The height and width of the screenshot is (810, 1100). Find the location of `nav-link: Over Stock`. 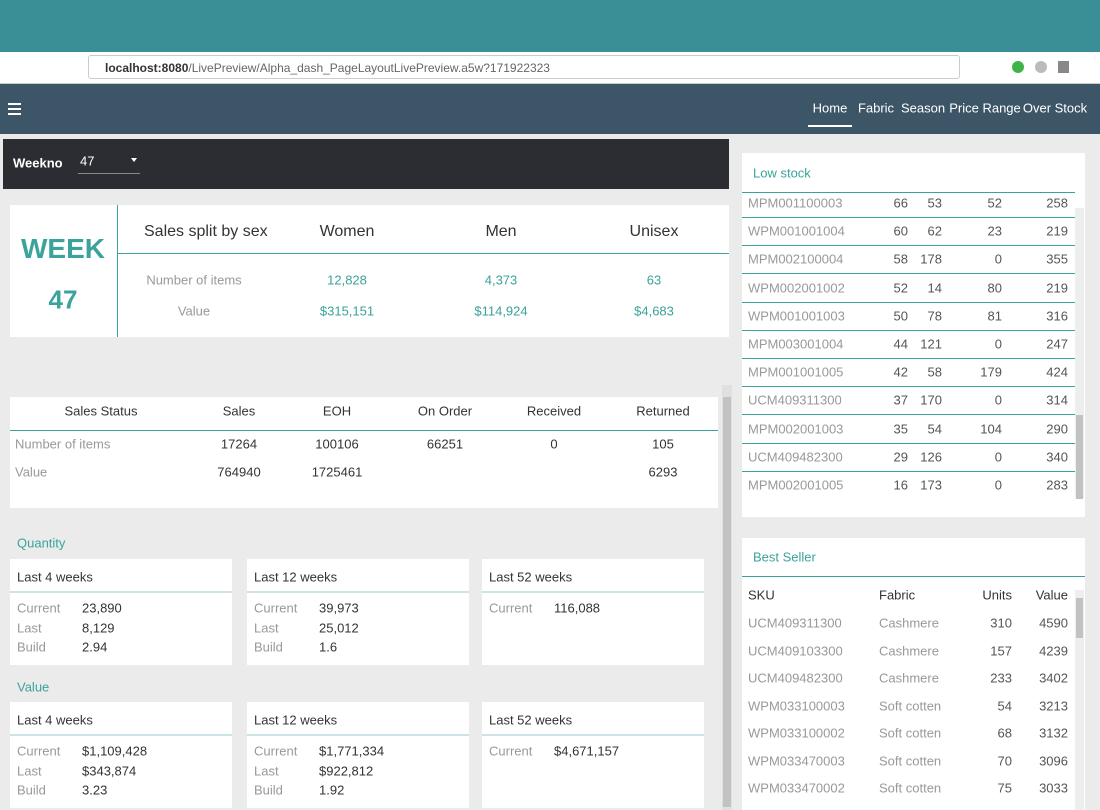

nav-link: Over Stock is located at coordinates (1055, 108).